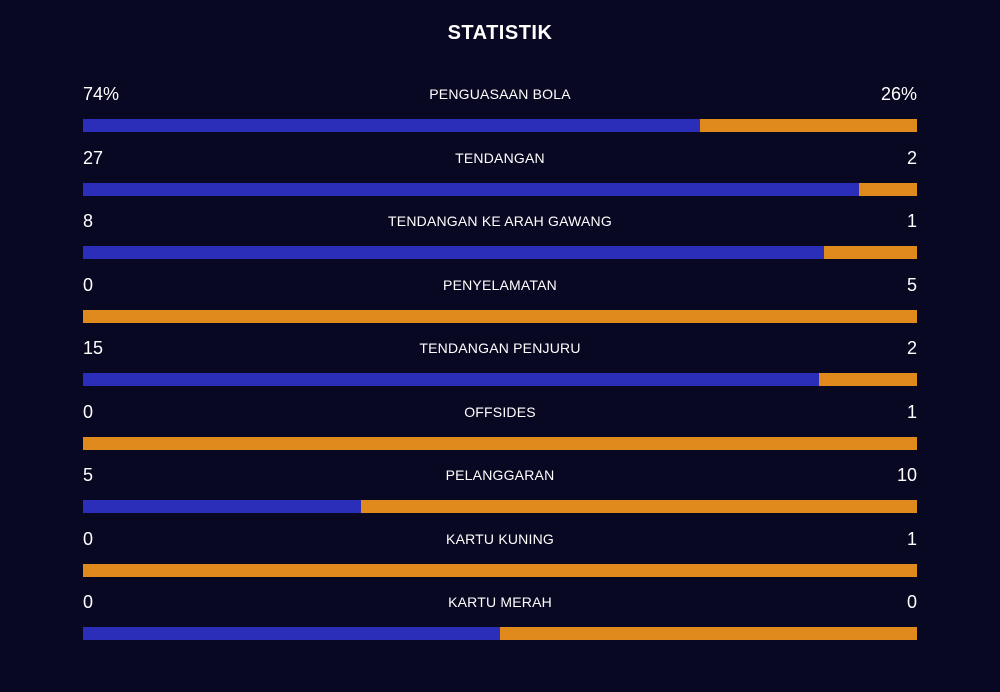  I want to click on away-value: 5, so click(911, 284).